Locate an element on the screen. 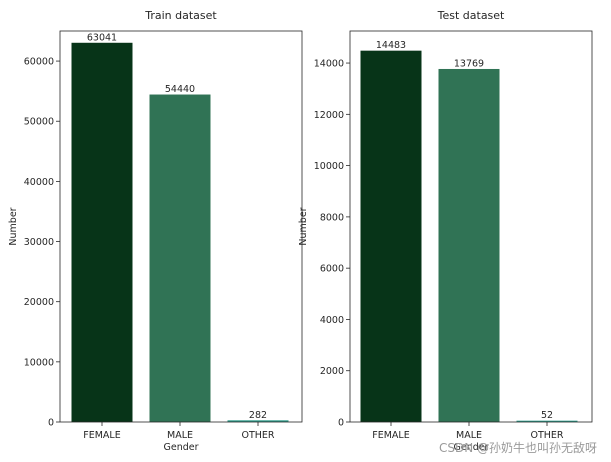 The image size is (611, 462). y-tick-label: 40000 is located at coordinates (39, 182).